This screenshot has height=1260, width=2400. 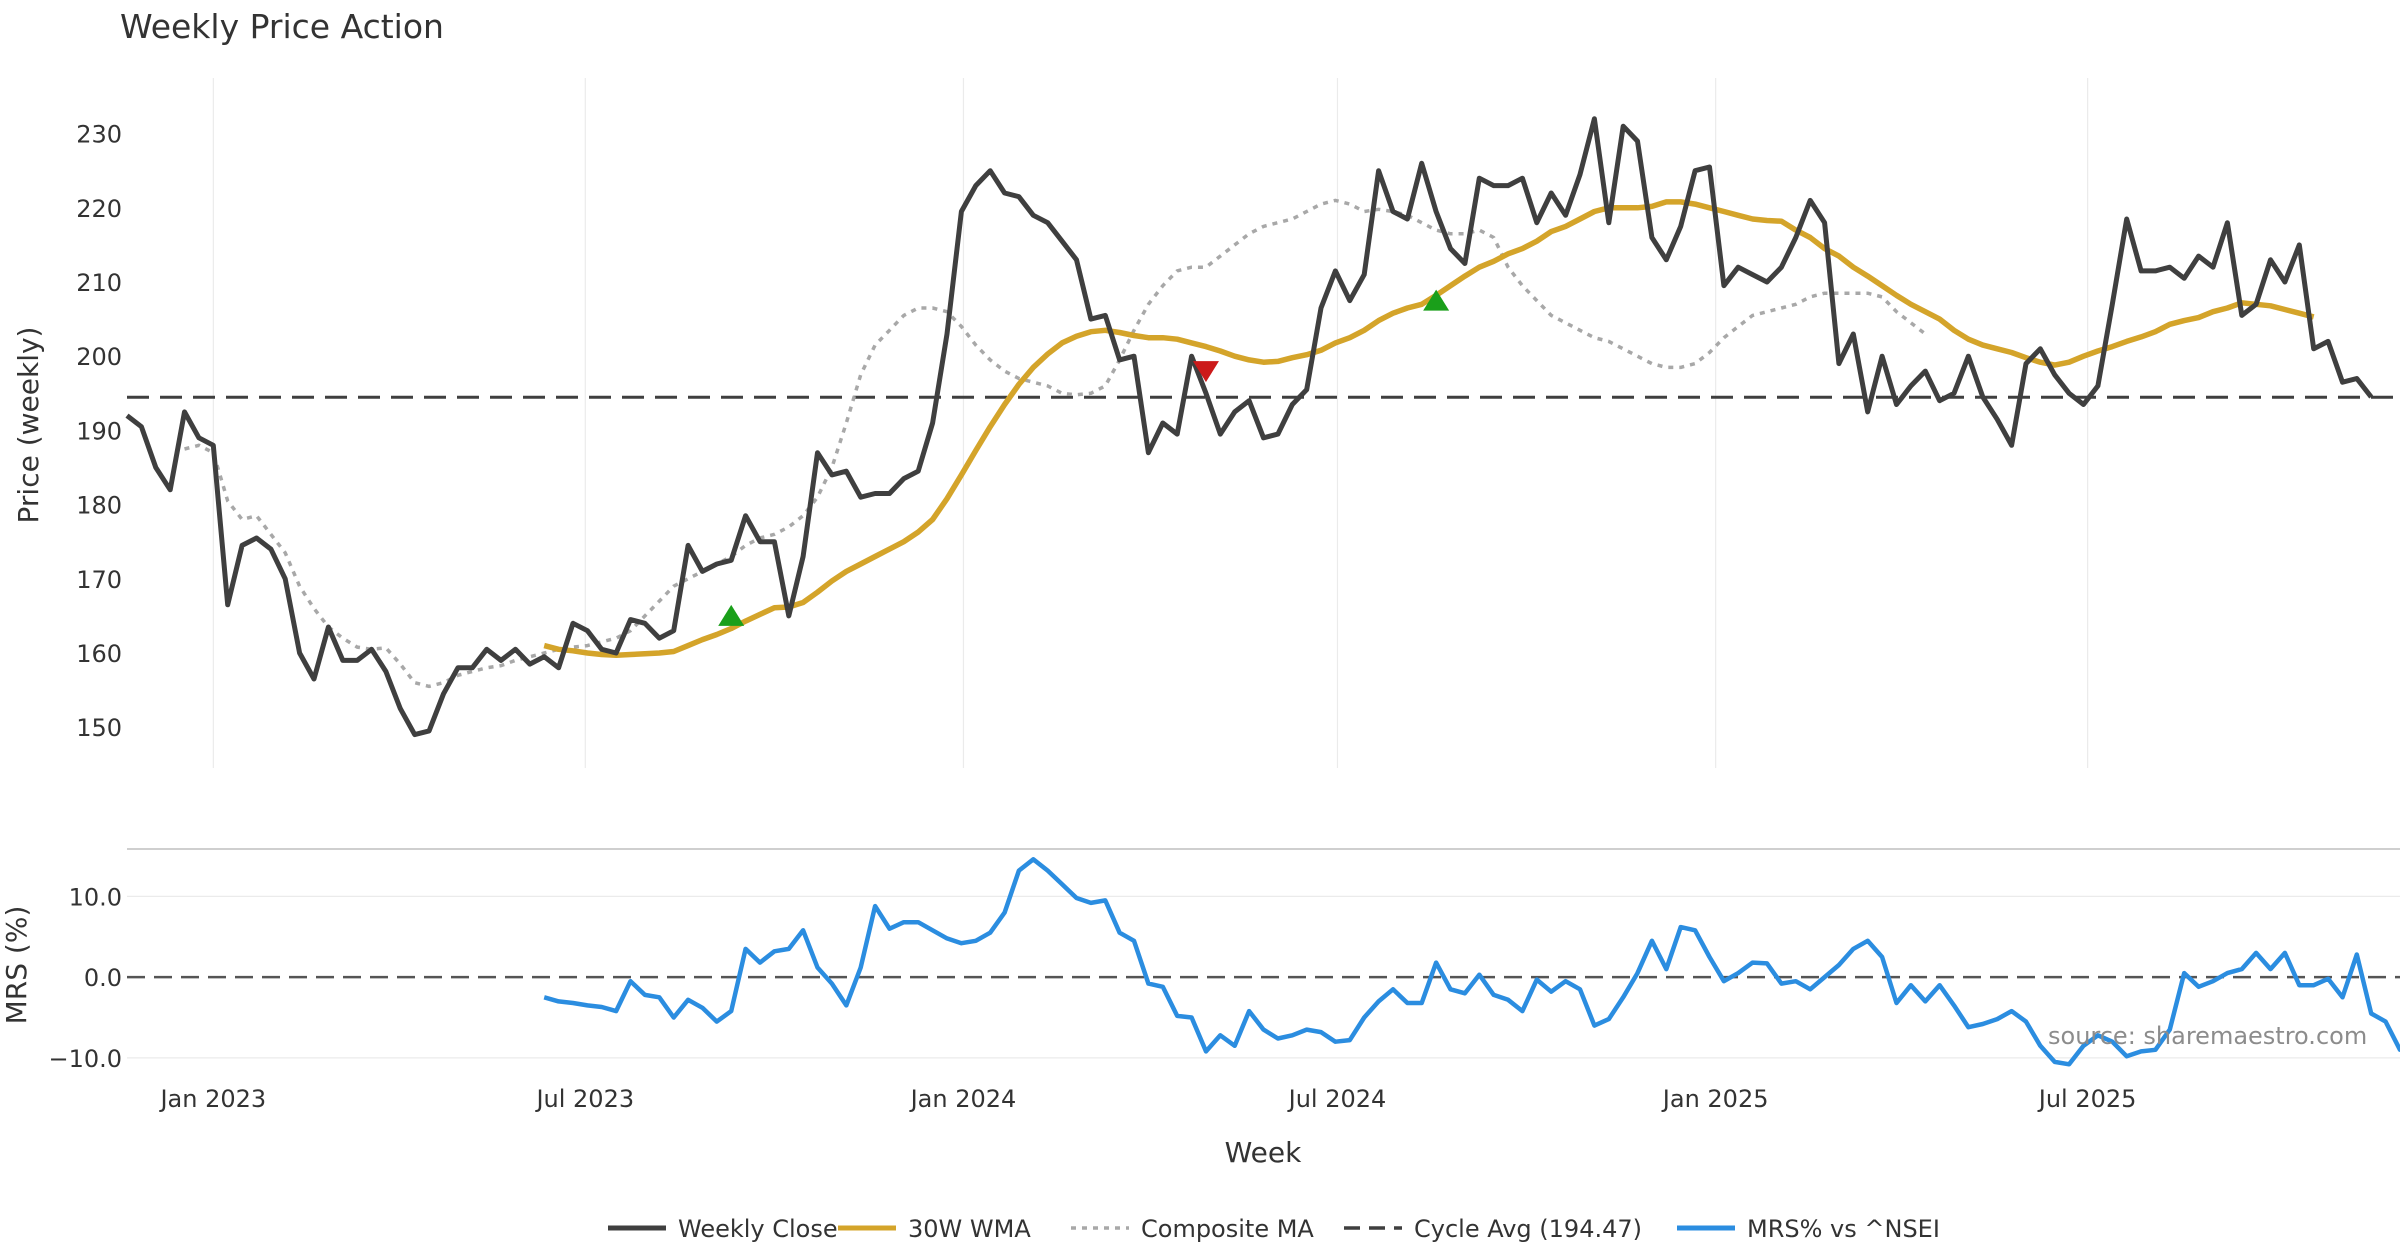 I want to click on legend-label: Weekly Close, so click(x=758, y=1229).